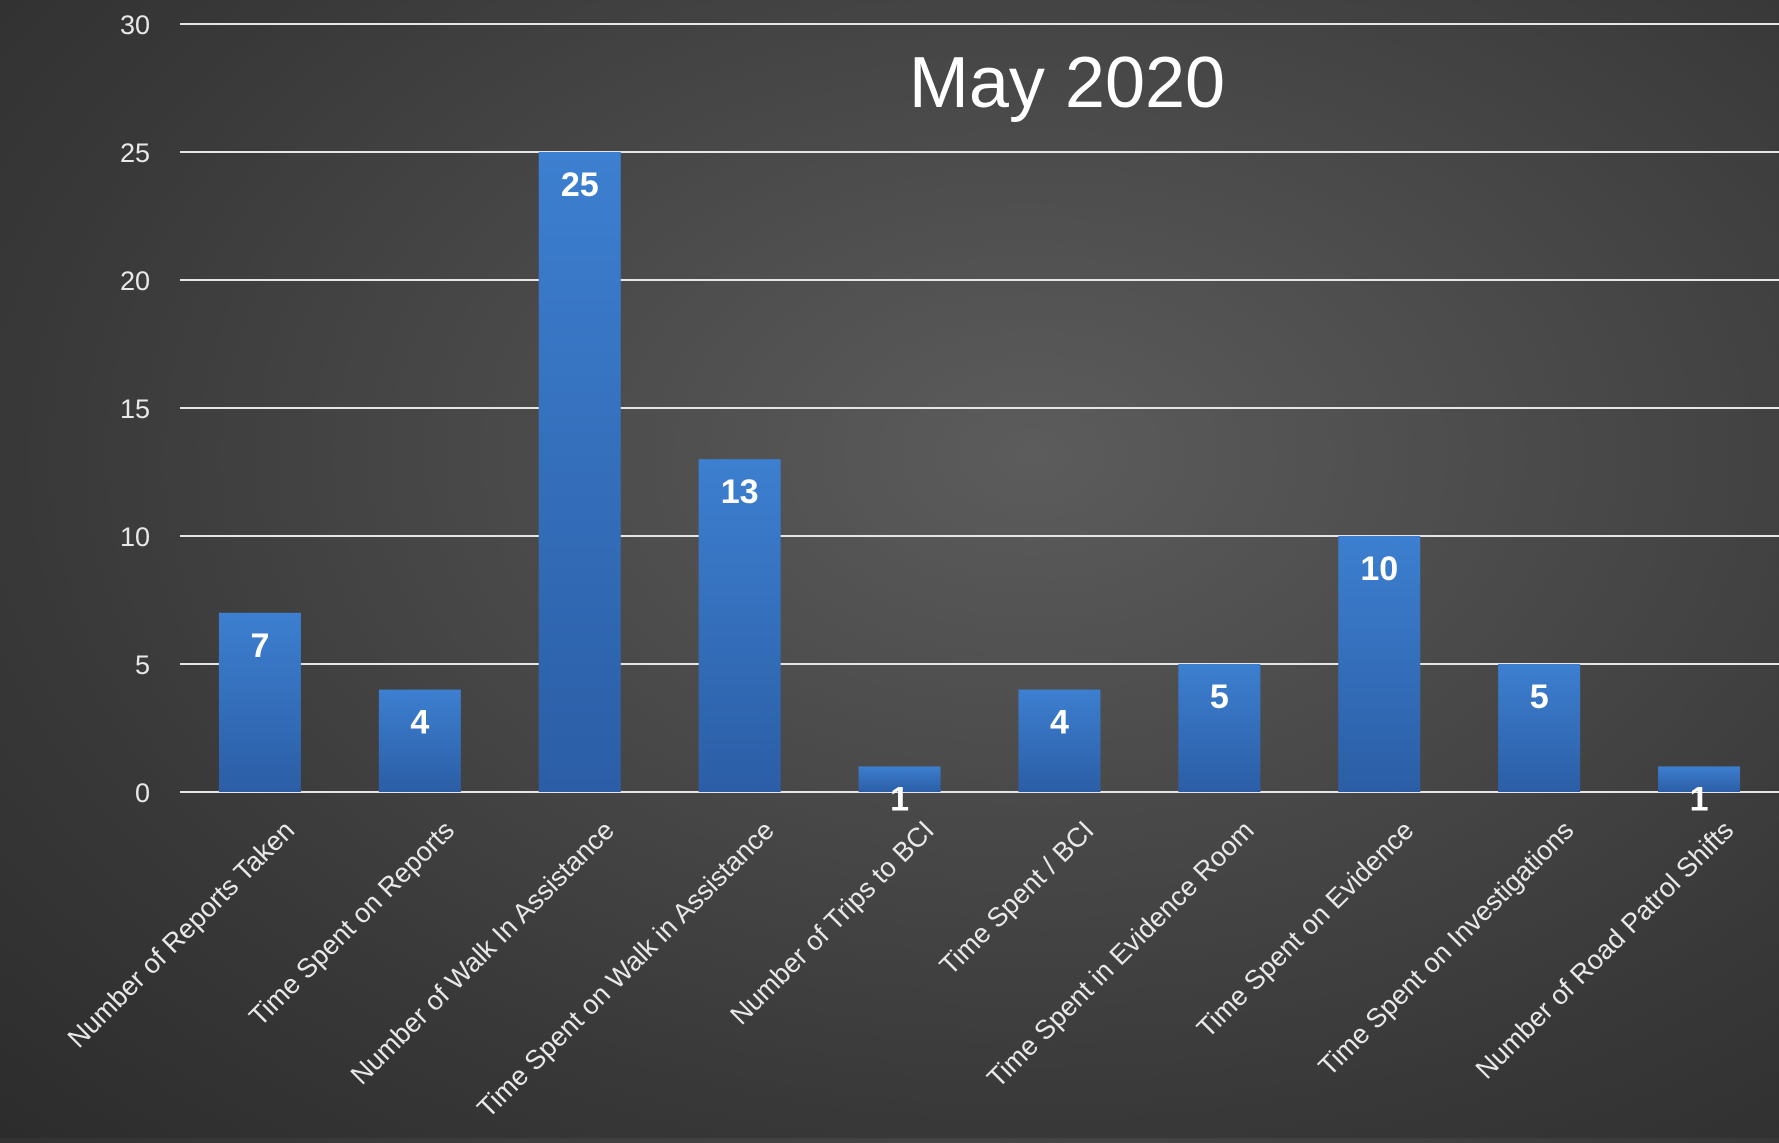  Describe the element at coordinates (625, 969) in the screenshot. I see `x-tick-label: Time Spent on Walk in Assistance` at that location.